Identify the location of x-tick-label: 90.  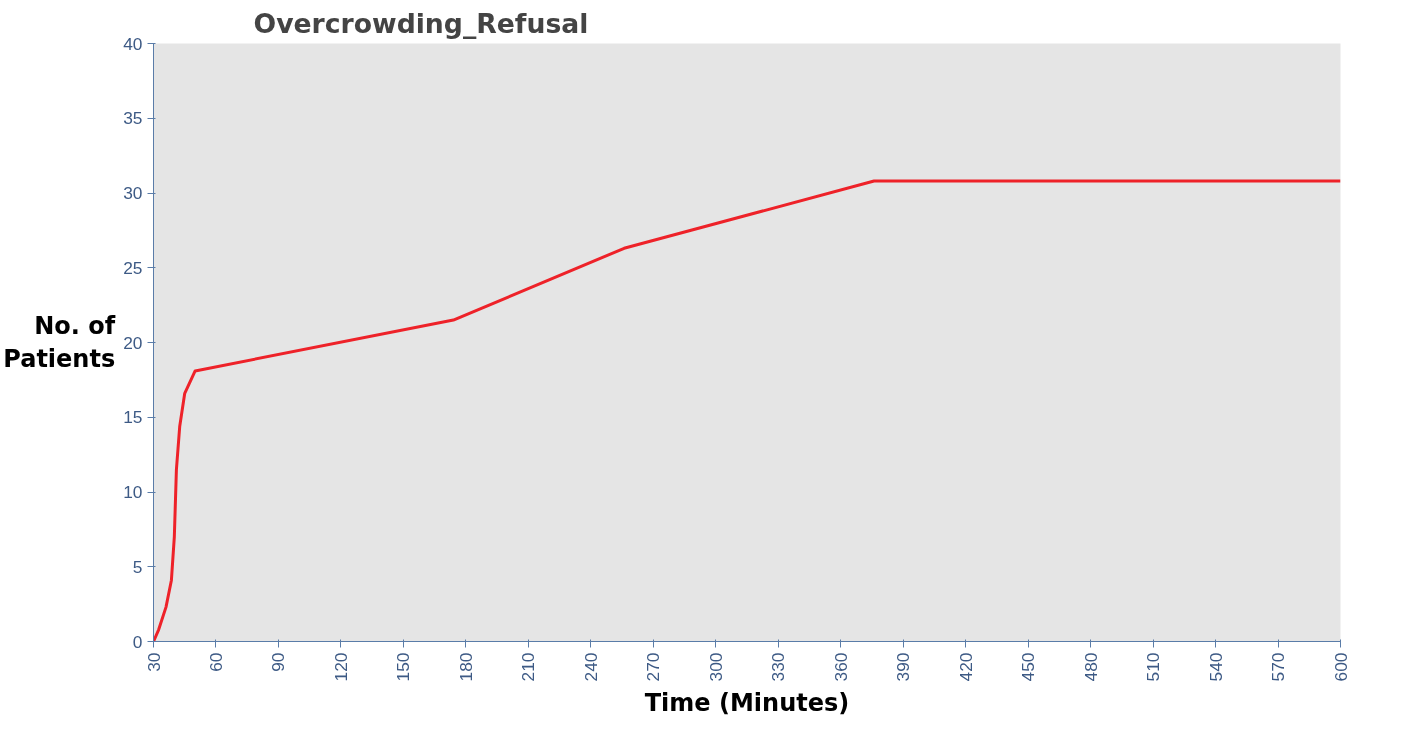
(278, 662).